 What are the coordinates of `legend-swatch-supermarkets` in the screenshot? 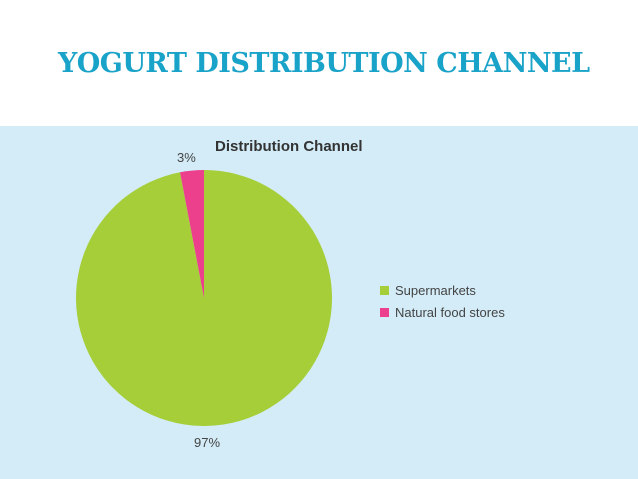 It's located at (384, 290).